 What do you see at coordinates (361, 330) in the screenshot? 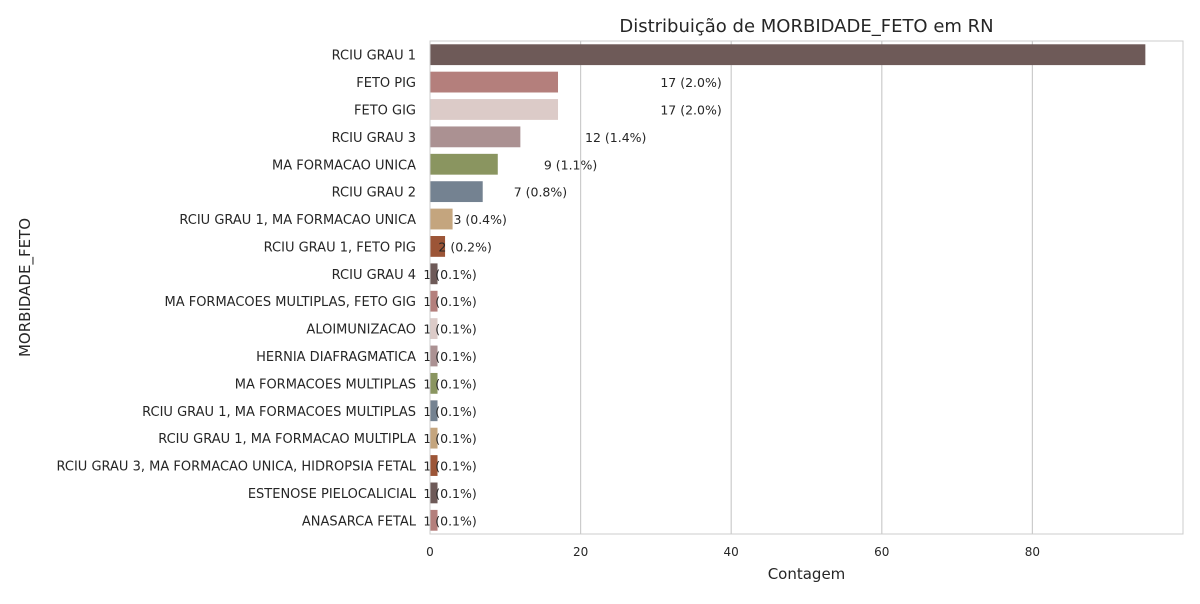
I see `category-label: ALOIMUNIZACAO` at bounding box center [361, 330].